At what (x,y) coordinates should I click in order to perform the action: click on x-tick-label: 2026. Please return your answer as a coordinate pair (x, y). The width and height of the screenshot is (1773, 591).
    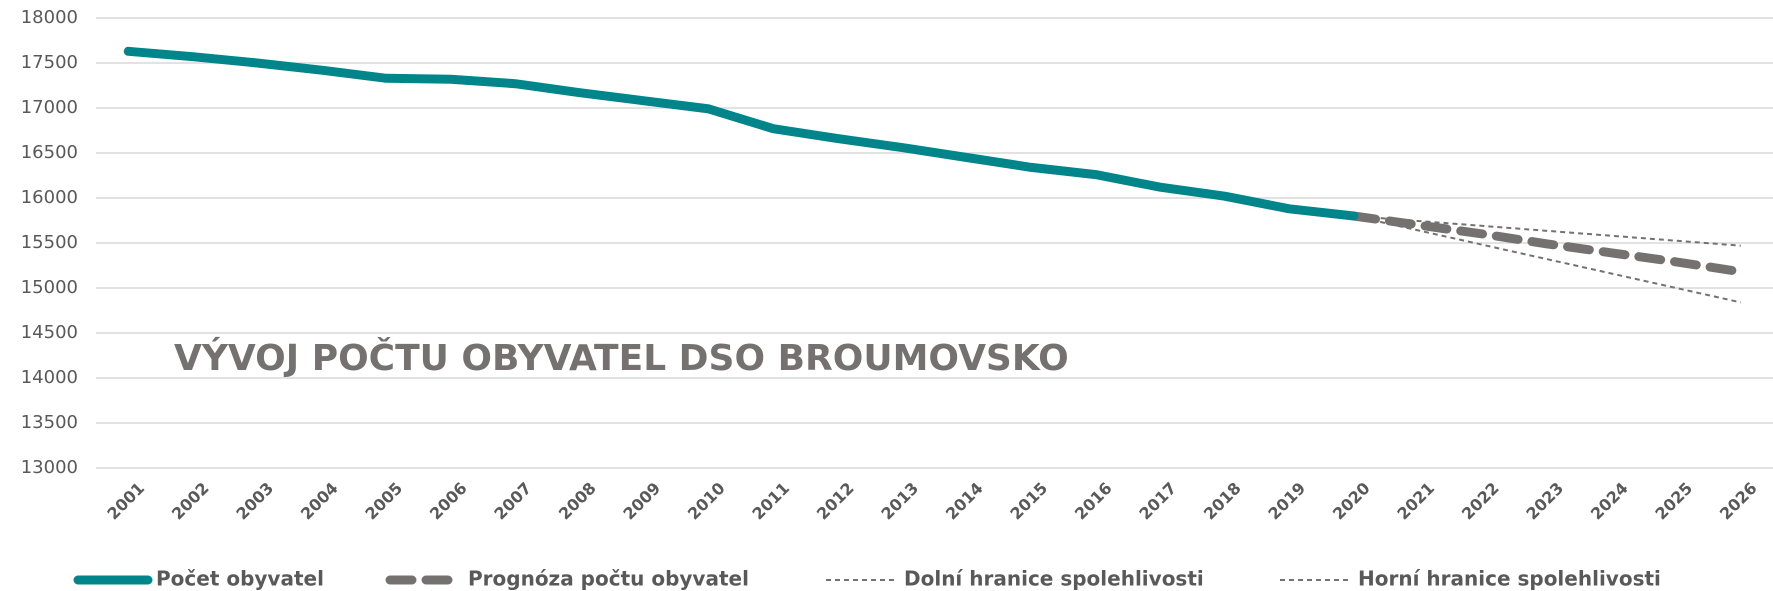
    Looking at the image, I should click on (1738, 501).